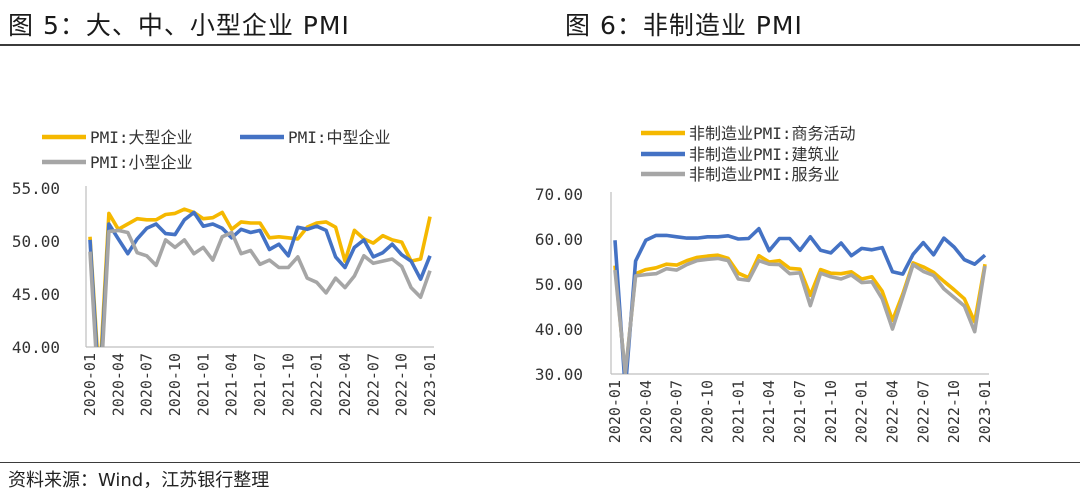 This screenshot has width=1080, height=498. What do you see at coordinates (772, 133) in the screenshot?
I see `legend-label: 非制造业PMI:商务活动` at bounding box center [772, 133].